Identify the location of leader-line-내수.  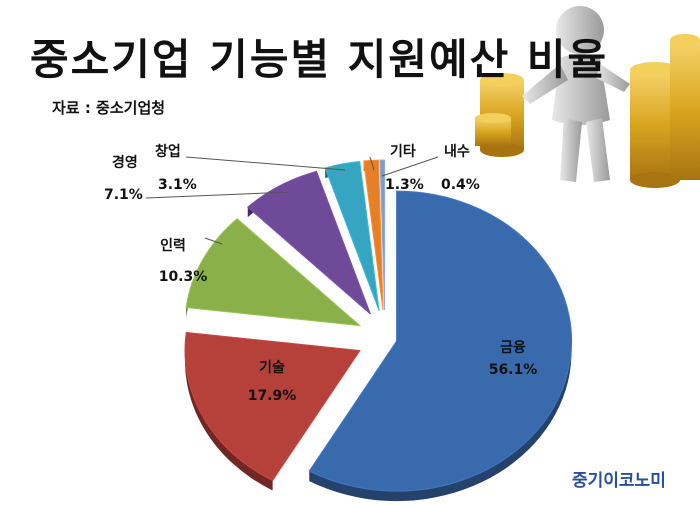
(410, 166).